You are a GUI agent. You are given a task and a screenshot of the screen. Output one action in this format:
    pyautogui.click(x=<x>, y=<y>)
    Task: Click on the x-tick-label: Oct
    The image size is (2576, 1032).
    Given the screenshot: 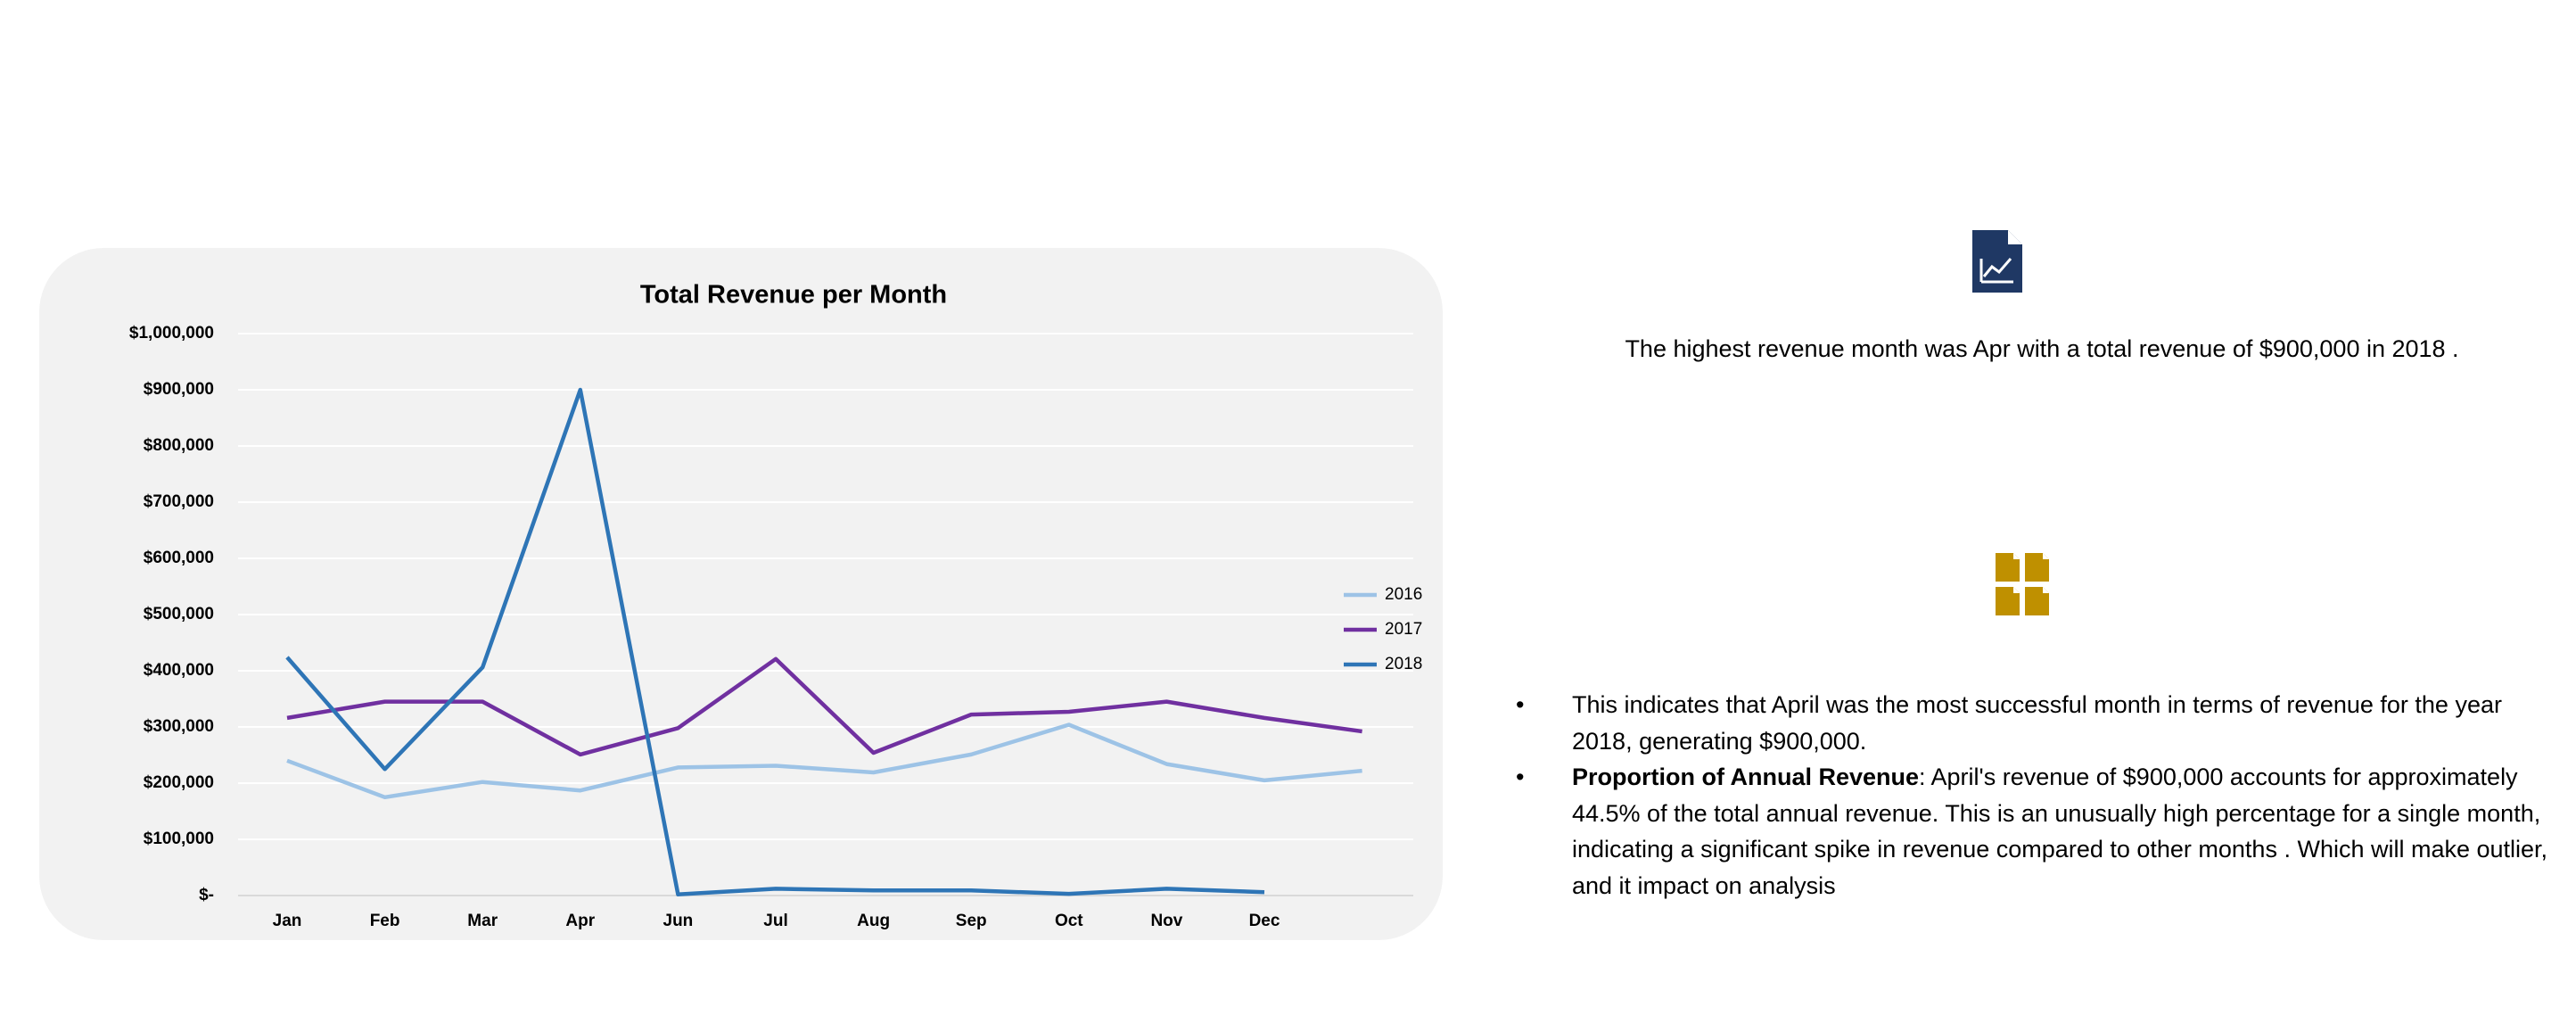 What is the action you would take?
    pyautogui.click(x=1069, y=921)
    